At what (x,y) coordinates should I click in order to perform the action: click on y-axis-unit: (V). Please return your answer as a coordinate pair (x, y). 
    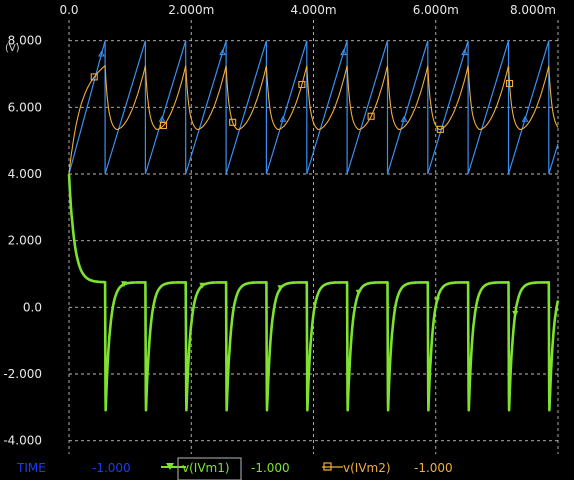
    Looking at the image, I should click on (12, 48).